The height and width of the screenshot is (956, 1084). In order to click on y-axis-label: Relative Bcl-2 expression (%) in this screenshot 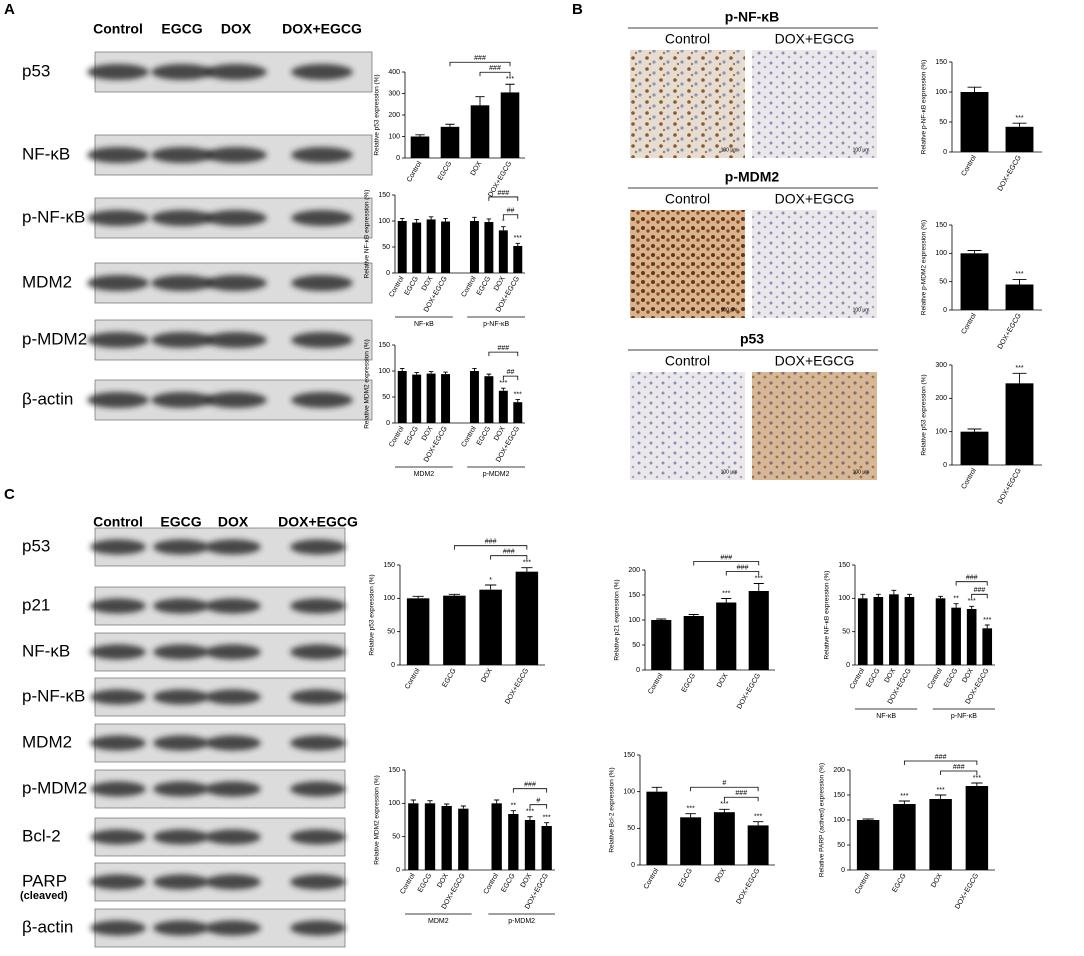, I will do `click(612, 809)`.